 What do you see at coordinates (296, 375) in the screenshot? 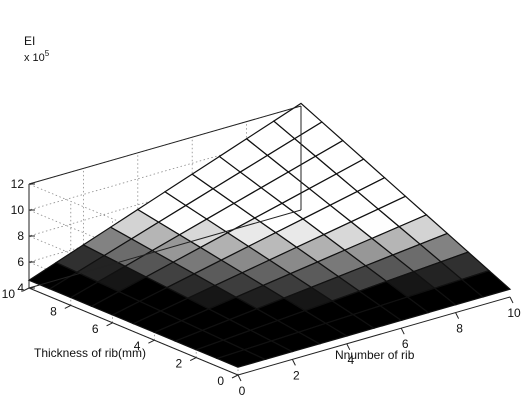
I see `x-tick-label: 2` at bounding box center [296, 375].